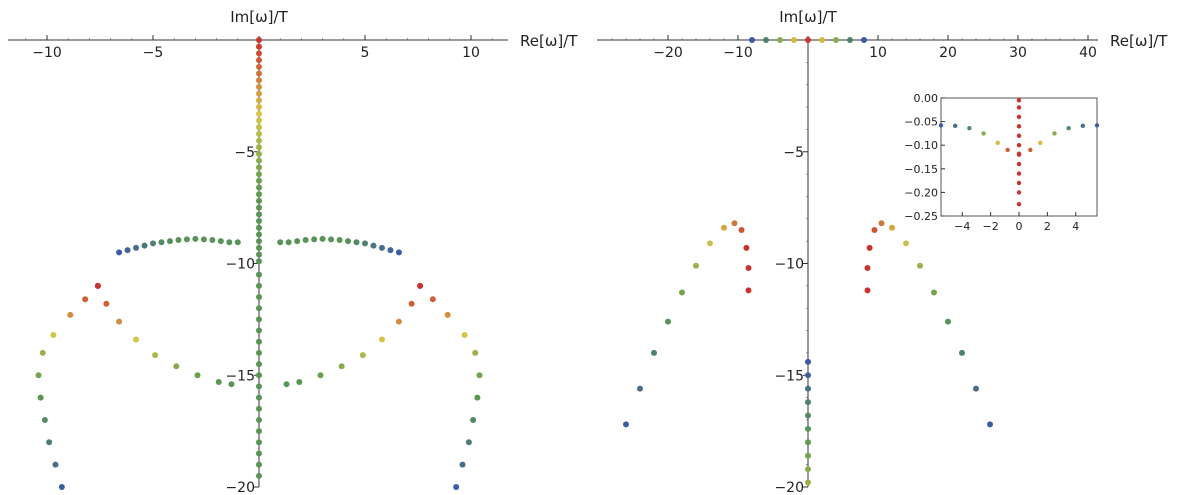 This screenshot has height=495, width=1188. What do you see at coordinates (808, 17) in the screenshot?
I see `y-axis-label: Im[ω]/T` at bounding box center [808, 17].